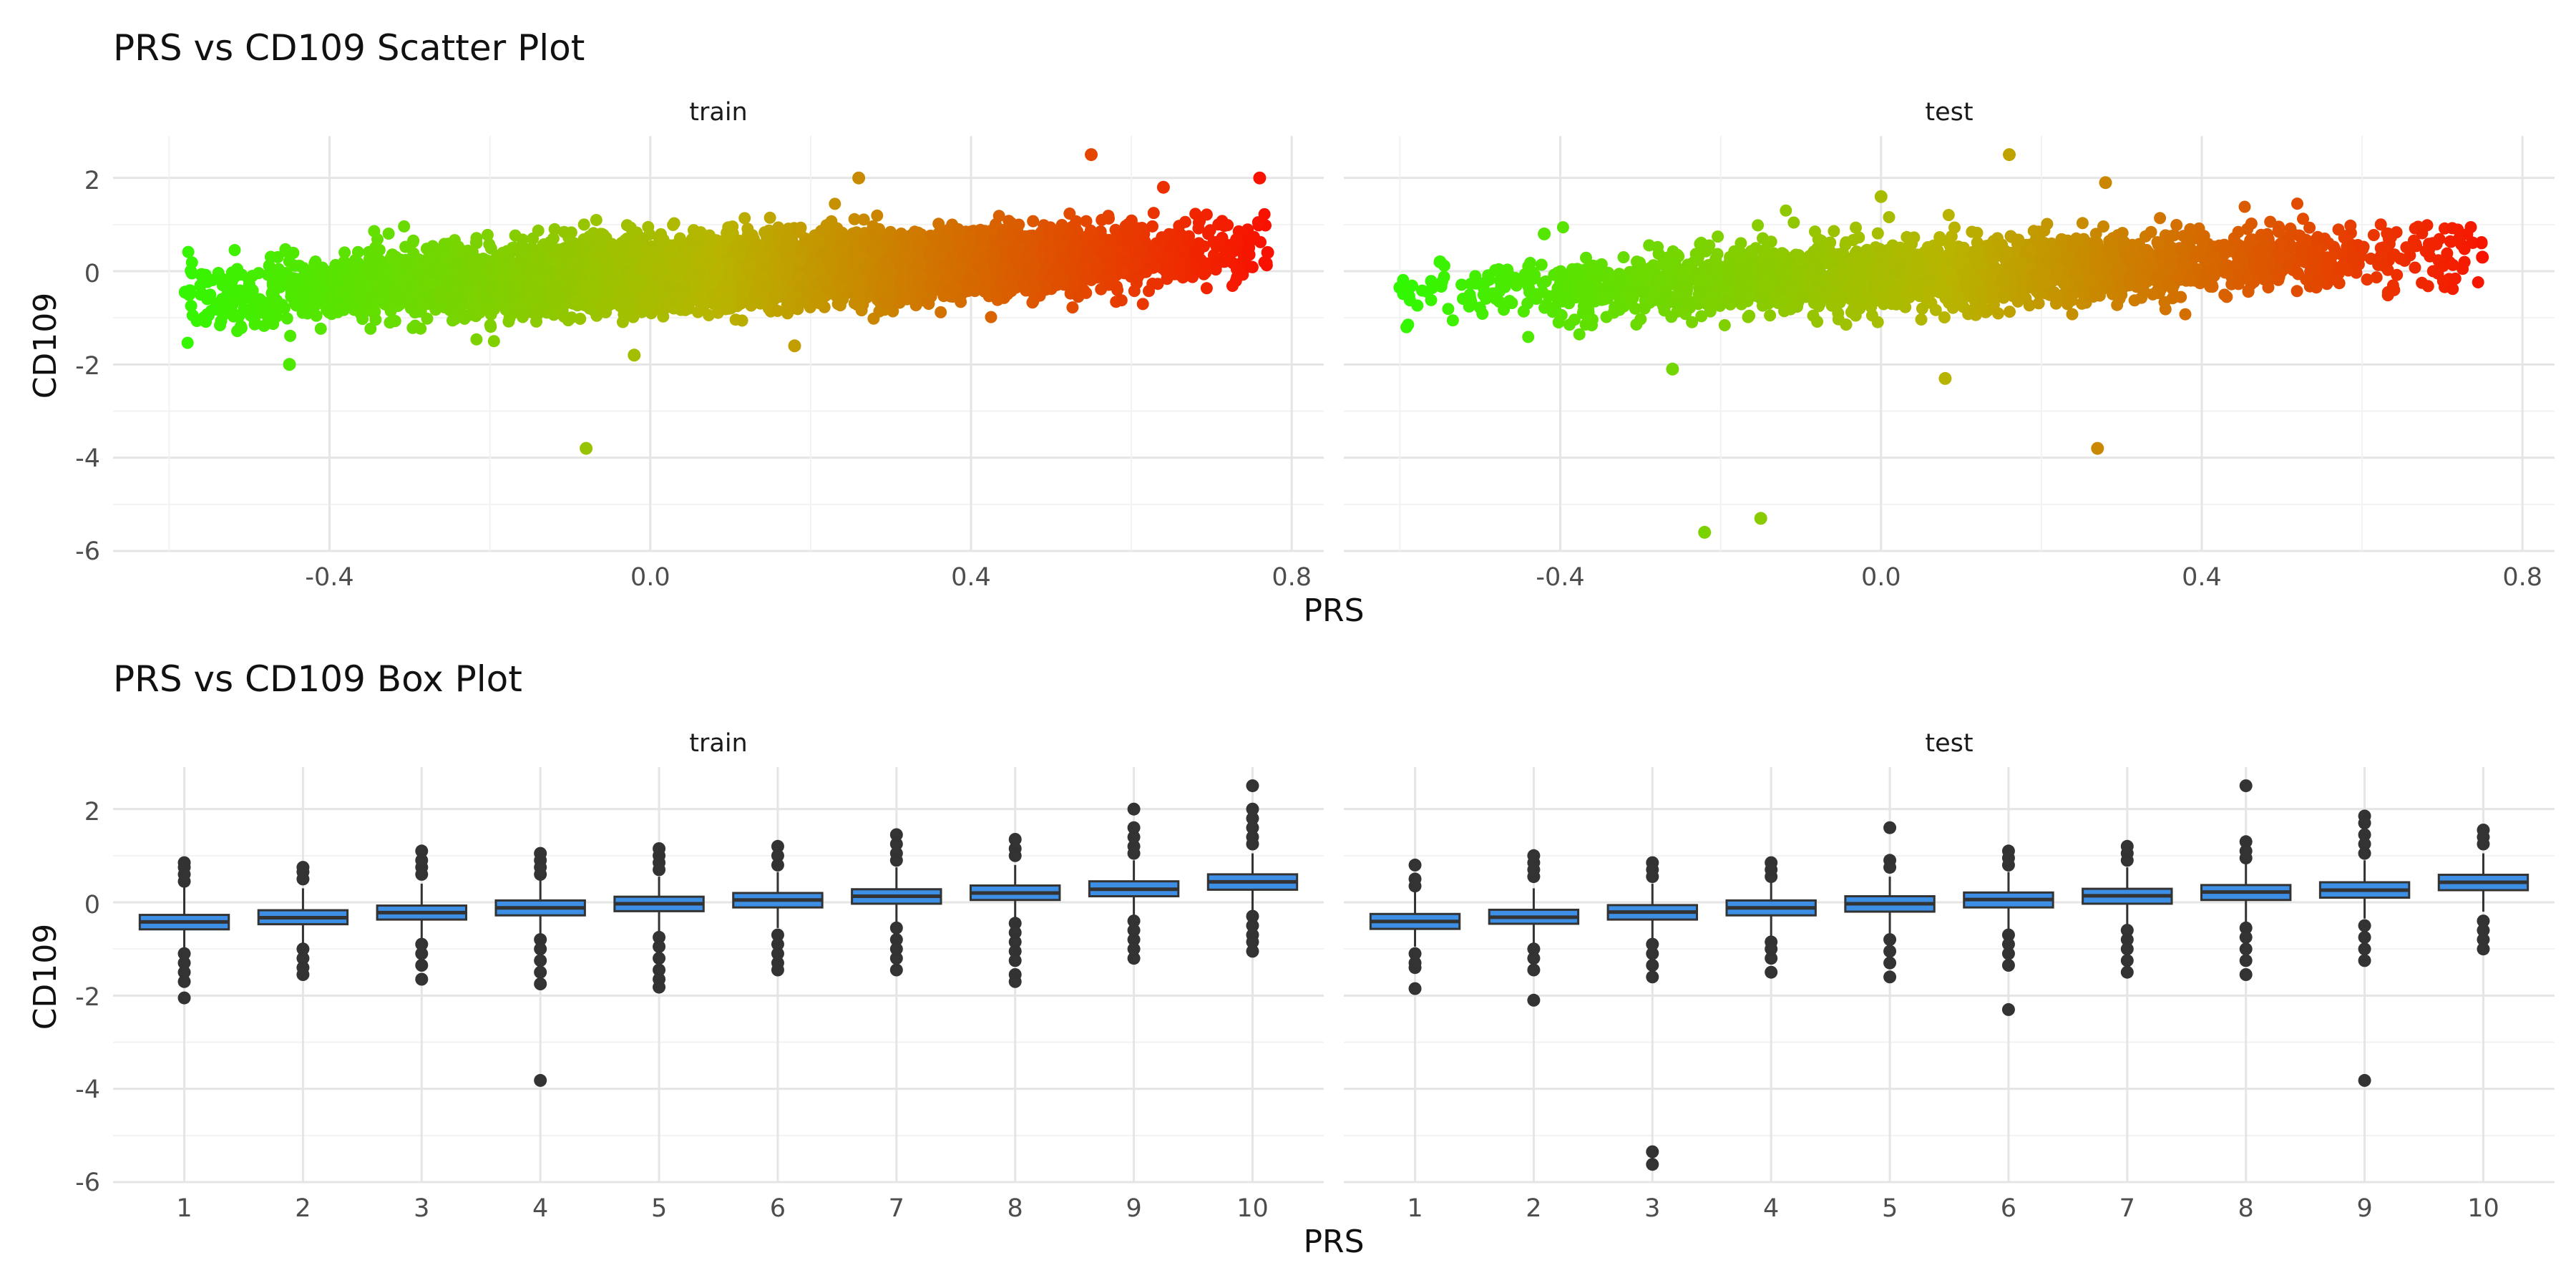 The image size is (2576, 1288). I want to click on scatter-points-train, so click(726, 301).